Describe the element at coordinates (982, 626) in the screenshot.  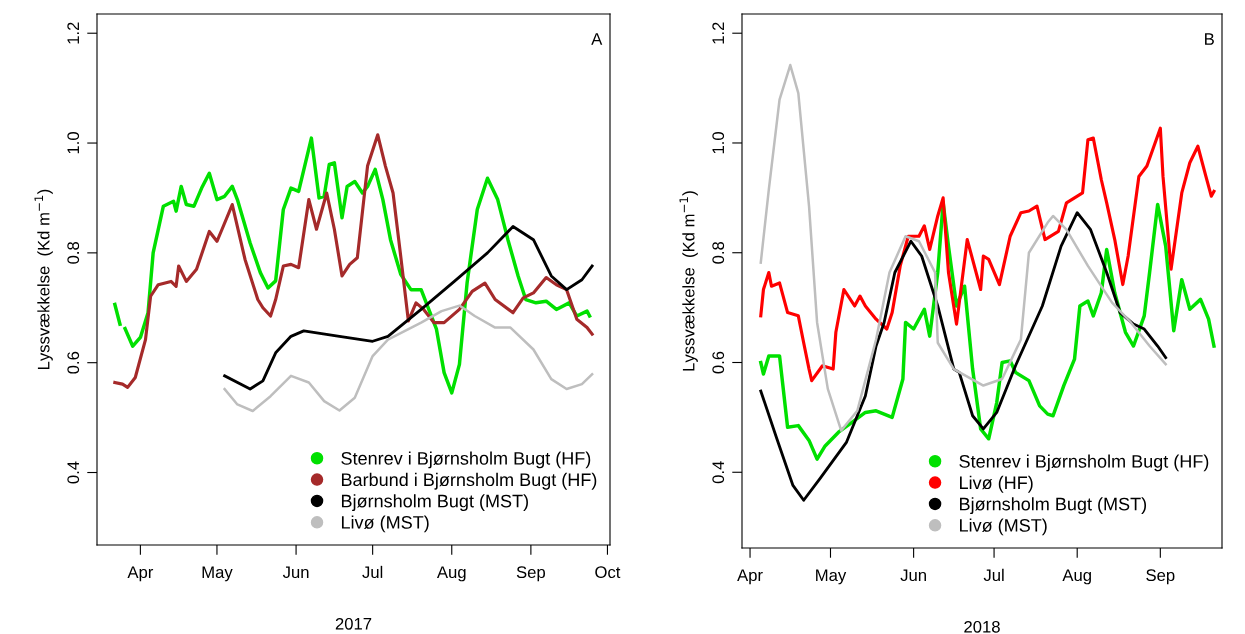
I see `x-axis-title: 2018` at that location.